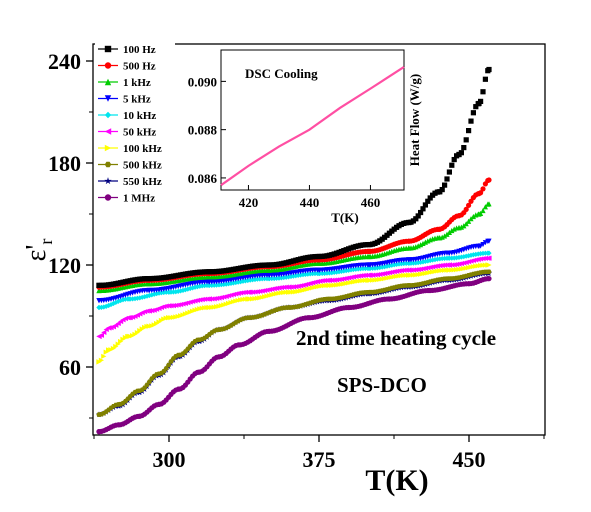 The image size is (591, 512). I want to click on legend-label: 1 kHz, so click(137, 83).